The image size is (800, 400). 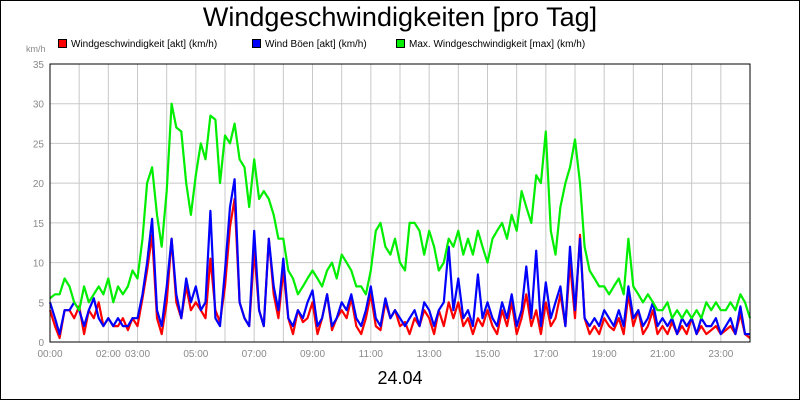 I want to click on legend-swatch-red, so click(x=62, y=43).